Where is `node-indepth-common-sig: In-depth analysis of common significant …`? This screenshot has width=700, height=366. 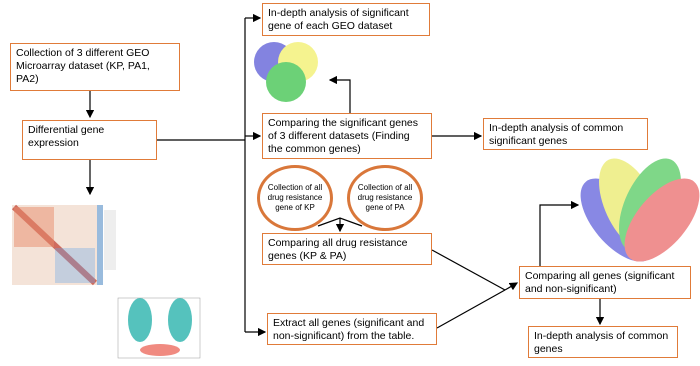 node-indepth-common-sig: In-depth analysis of common significant … is located at coordinates (565, 134).